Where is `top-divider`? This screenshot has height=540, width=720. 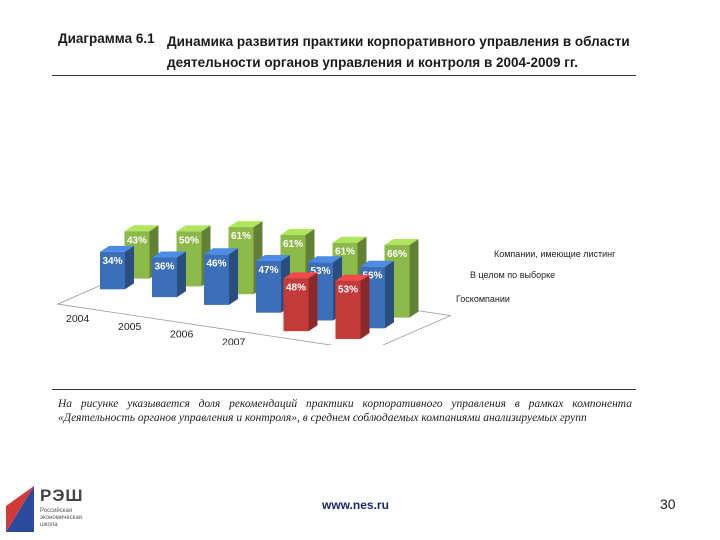
top-divider is located at coordinates (344, 75).